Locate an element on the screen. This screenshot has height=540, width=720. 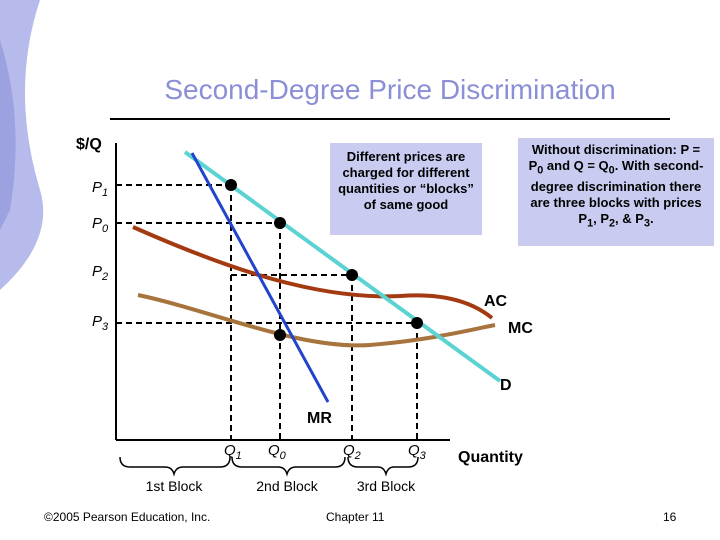
slide-title: Second-Degree Price Discrimination is located at coordinates (390, 89).